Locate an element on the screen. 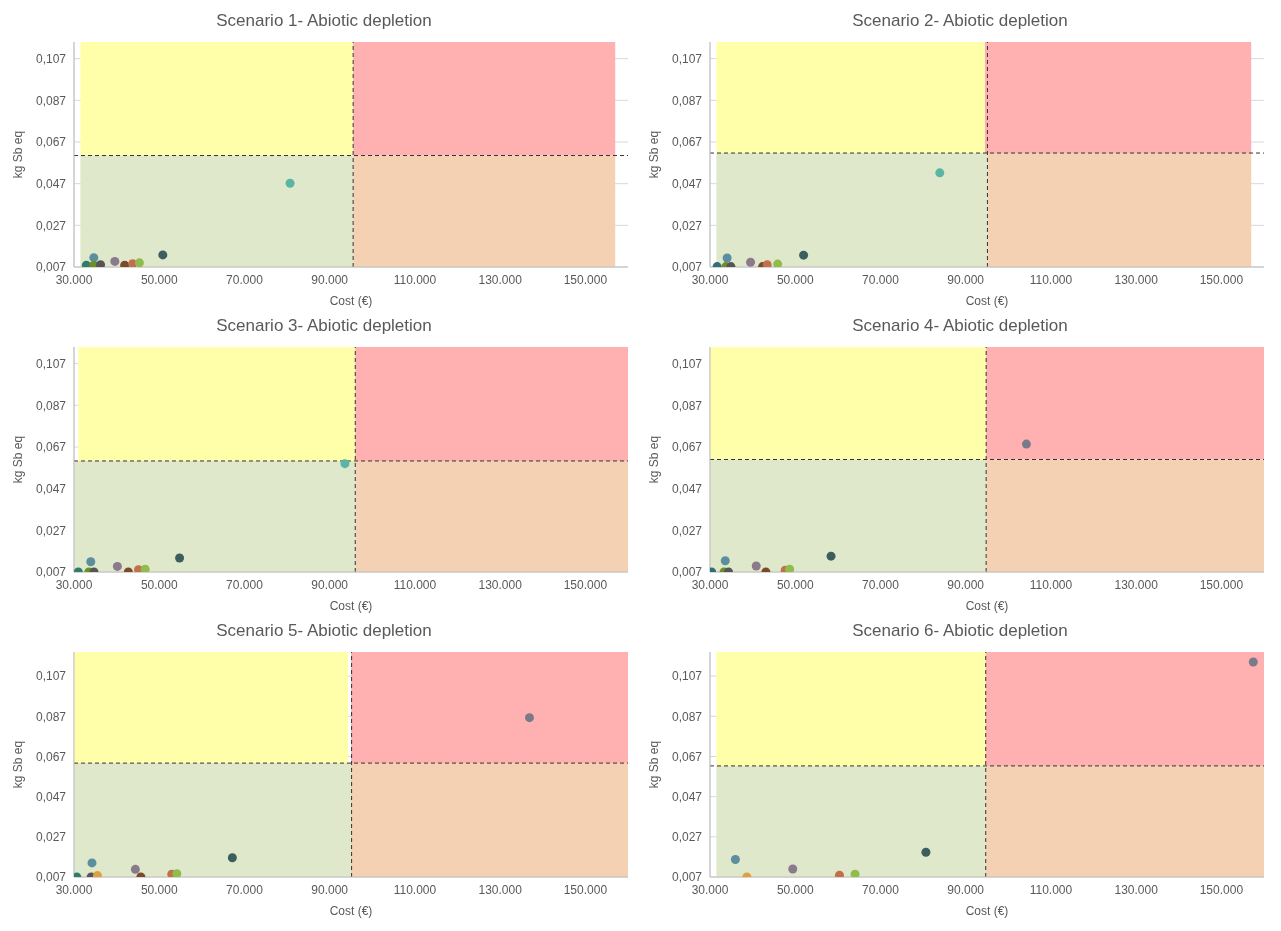 This screenshot has height=931, width=1281. chart-title: Scenario 4- Abiotic depletion is located at coordinates (960, 326).